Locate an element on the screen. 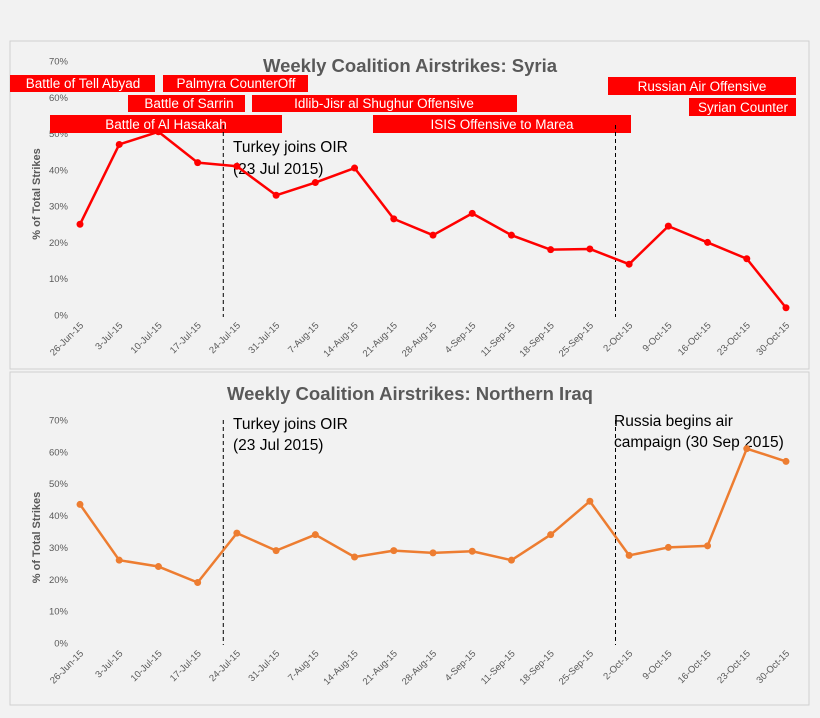 The width and height of the screenshot is (820, 718). event-label: Battle of Tell Abyad is located at coordinates (83, 83).